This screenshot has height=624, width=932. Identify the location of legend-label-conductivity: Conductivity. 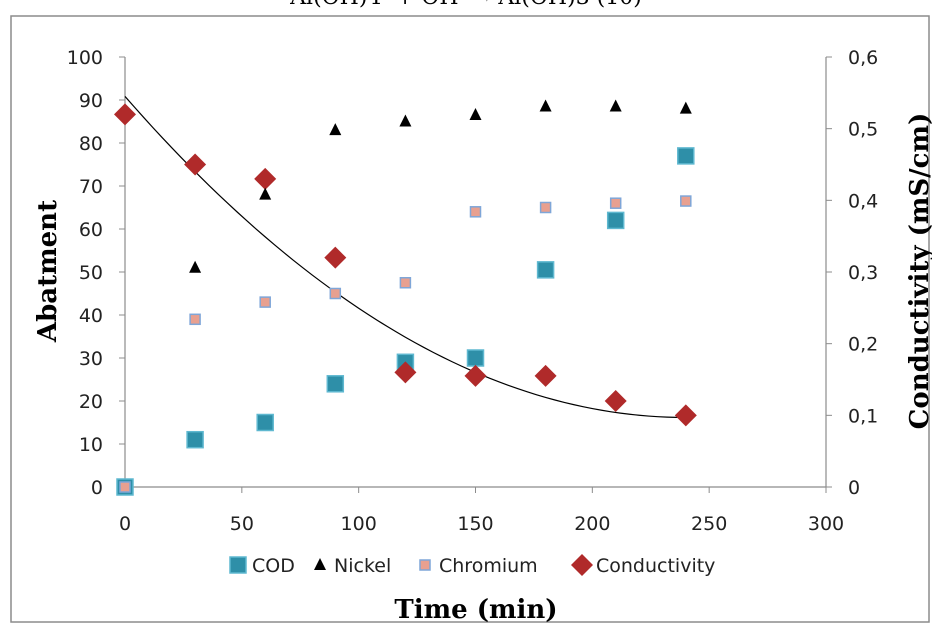
(655, 566).